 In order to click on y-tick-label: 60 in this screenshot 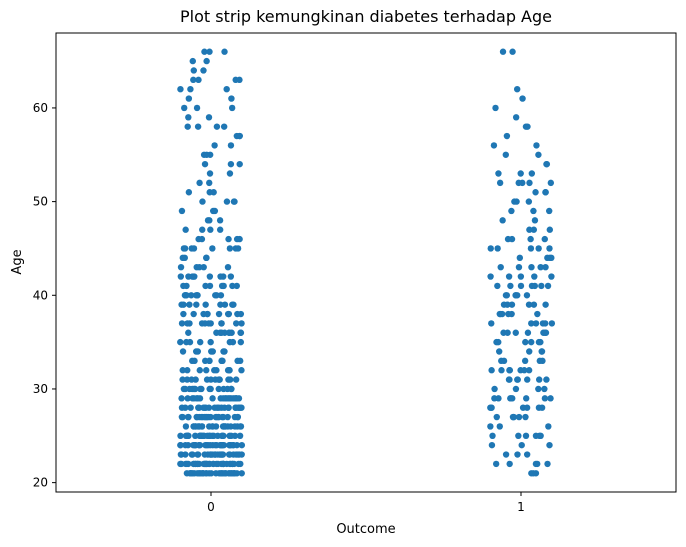, I will do `click(40, 108)`.